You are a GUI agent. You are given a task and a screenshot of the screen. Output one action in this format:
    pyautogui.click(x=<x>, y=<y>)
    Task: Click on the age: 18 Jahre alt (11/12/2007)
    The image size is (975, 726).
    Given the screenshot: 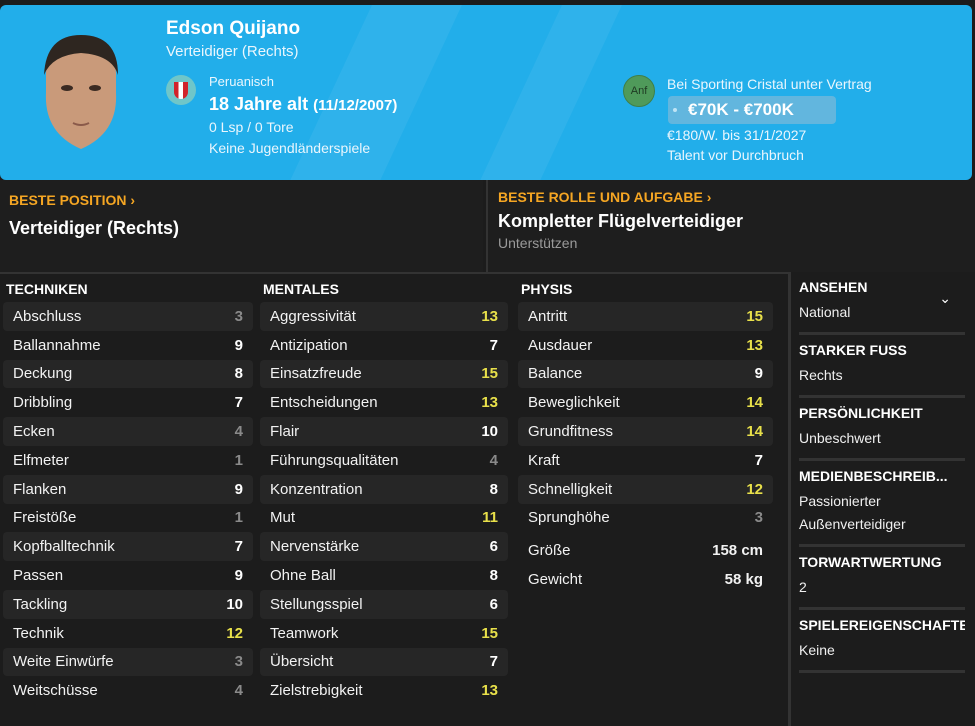 What is the action you would take?
    pyautogui.click(x=303, y=104)
    